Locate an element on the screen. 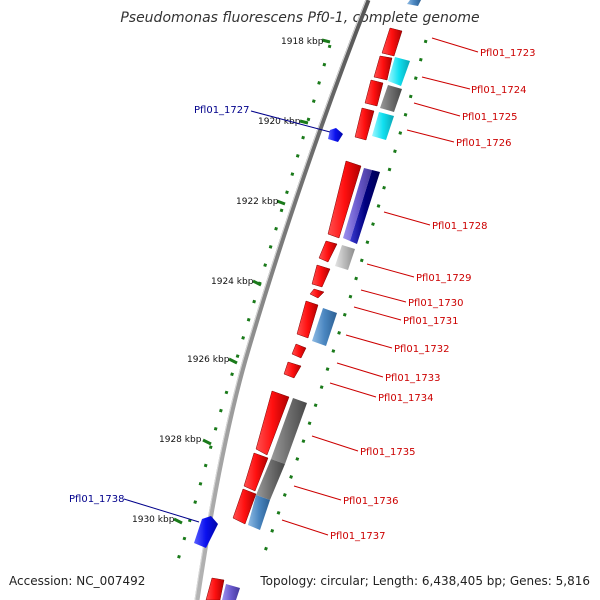 The width and height of the screenshot is (600, 600). gene-1729-red is located at coordinates (328, 251).